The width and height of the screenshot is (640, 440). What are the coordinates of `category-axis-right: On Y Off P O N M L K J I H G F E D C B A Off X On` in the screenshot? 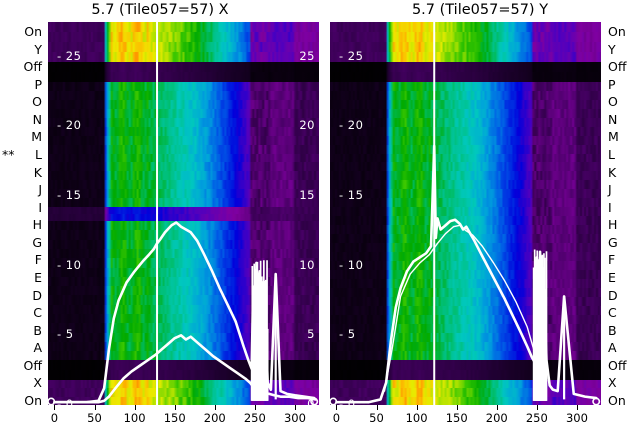 It's located at (621, 215).